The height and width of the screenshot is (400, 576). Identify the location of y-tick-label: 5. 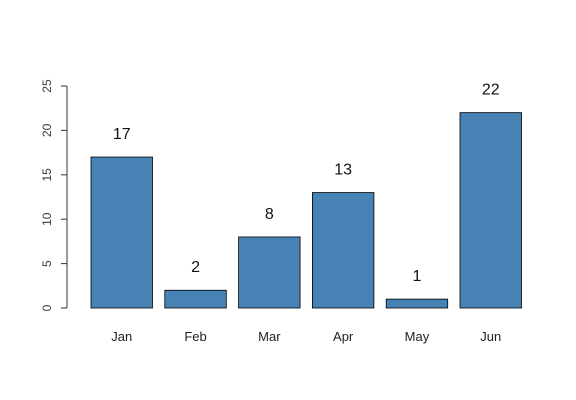
(47, 263).